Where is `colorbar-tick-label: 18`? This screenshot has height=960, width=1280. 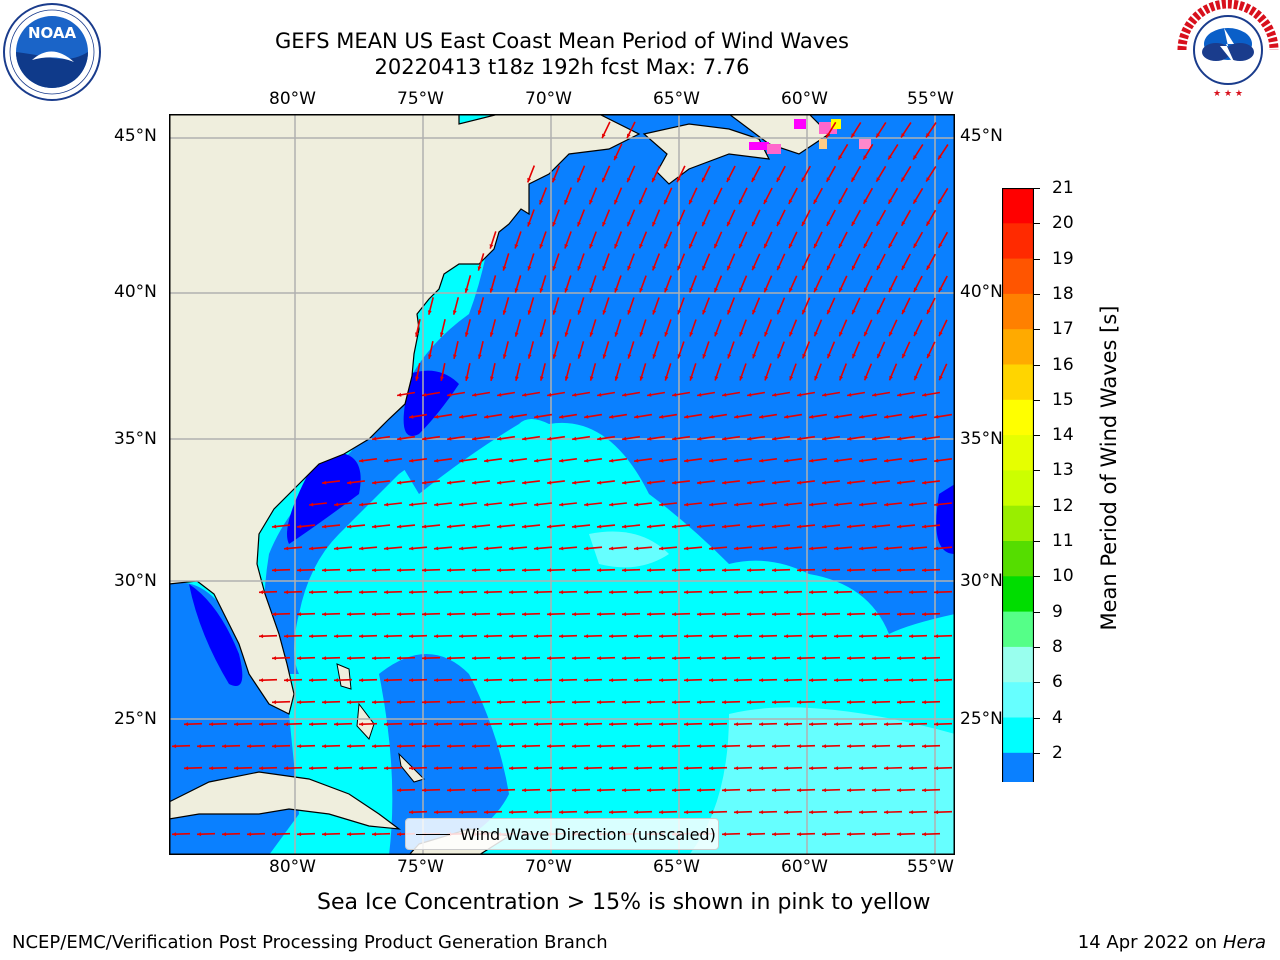
colorbar-tick-label: 18 is located at coordinates (1063, 293).